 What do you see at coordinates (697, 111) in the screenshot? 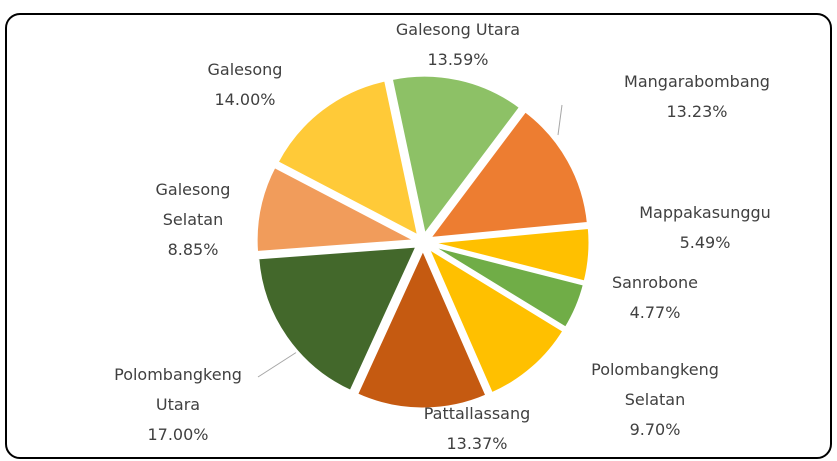
I see `value-label: 13.23%` at bounding box center [697, 111].